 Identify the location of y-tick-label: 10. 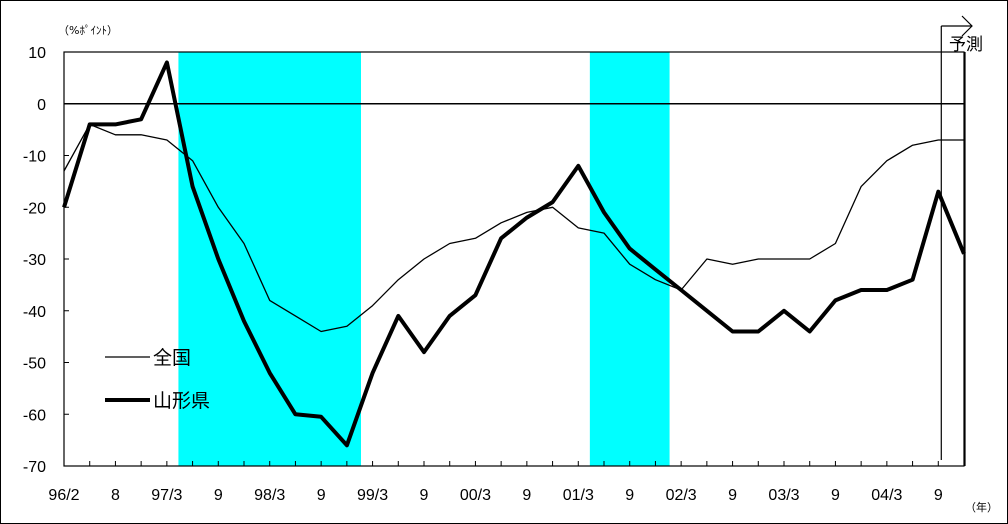
(37, 53).